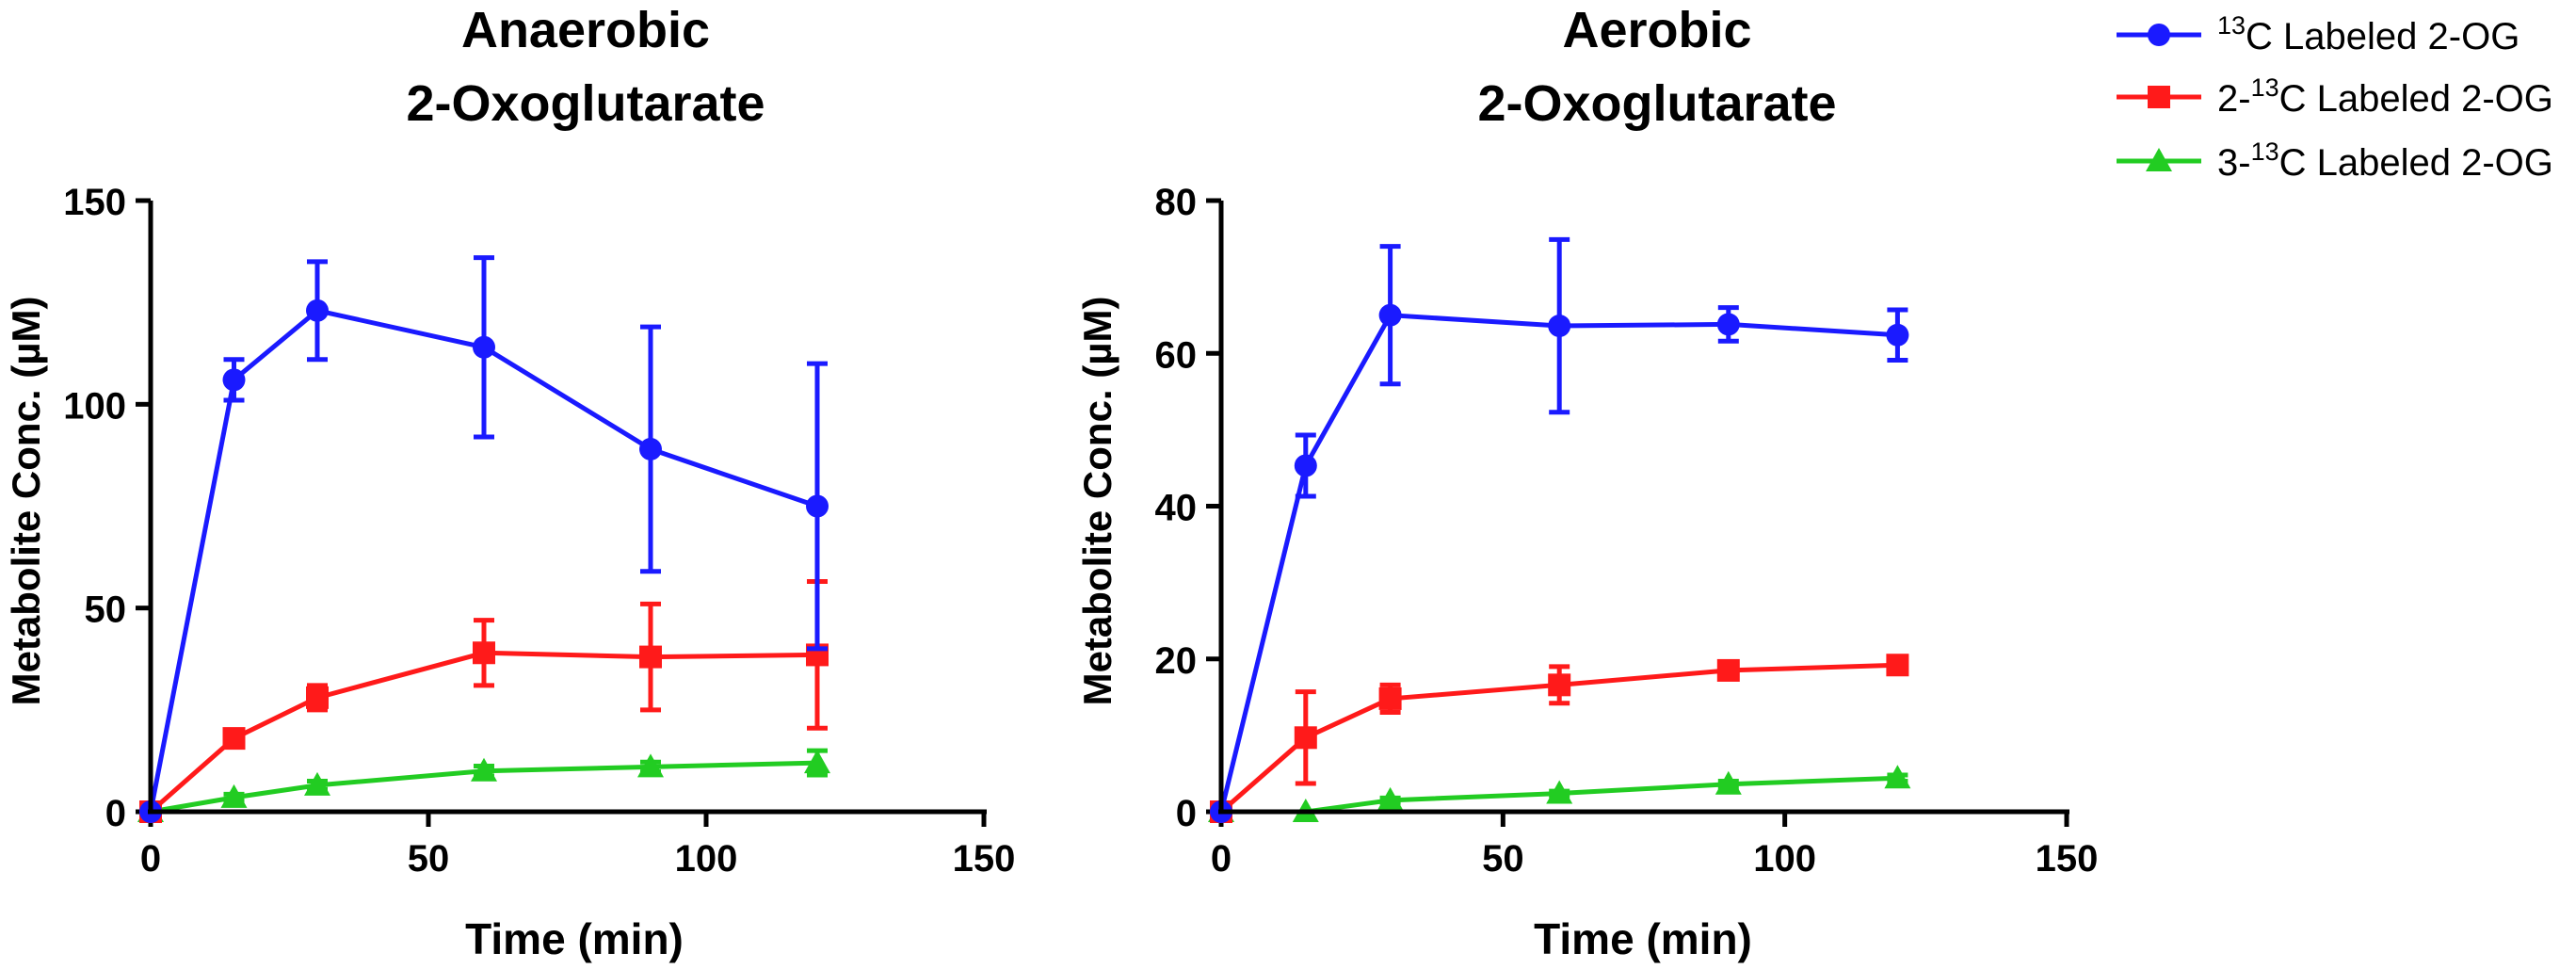  I want to click on legend-entry: 13C Labeled 2-OG, so click(2318, 34).